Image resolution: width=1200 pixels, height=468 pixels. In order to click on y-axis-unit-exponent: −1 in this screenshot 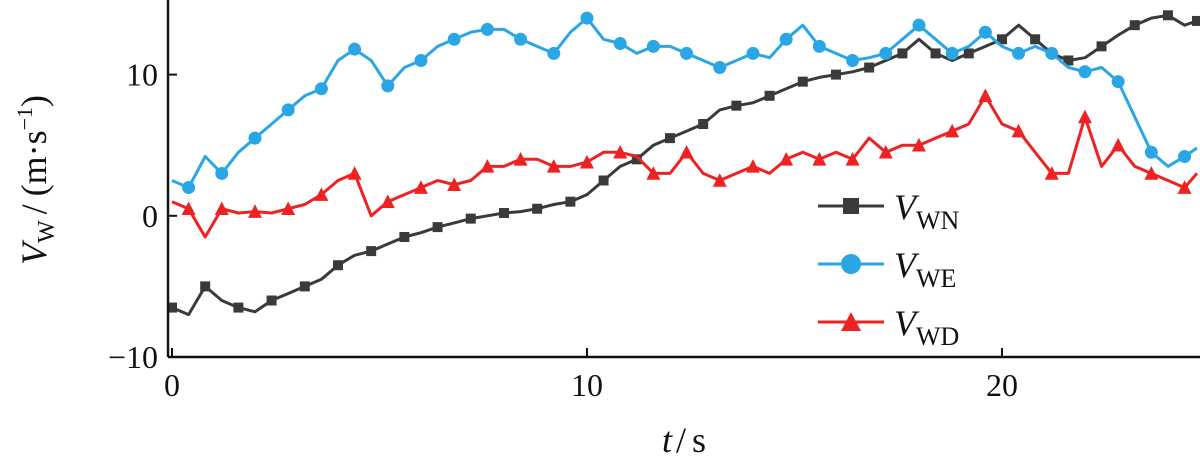, I will do `click(24, 118)`.